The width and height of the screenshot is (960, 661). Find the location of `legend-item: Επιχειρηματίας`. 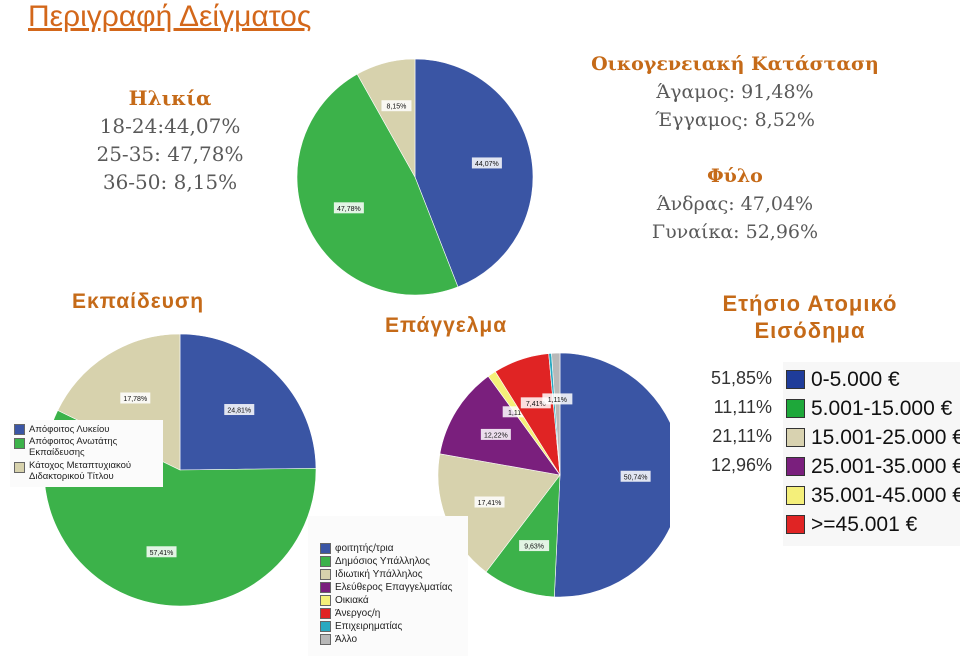

legend-item: Επιχειρηματίας is located at coordinates (394, 626).